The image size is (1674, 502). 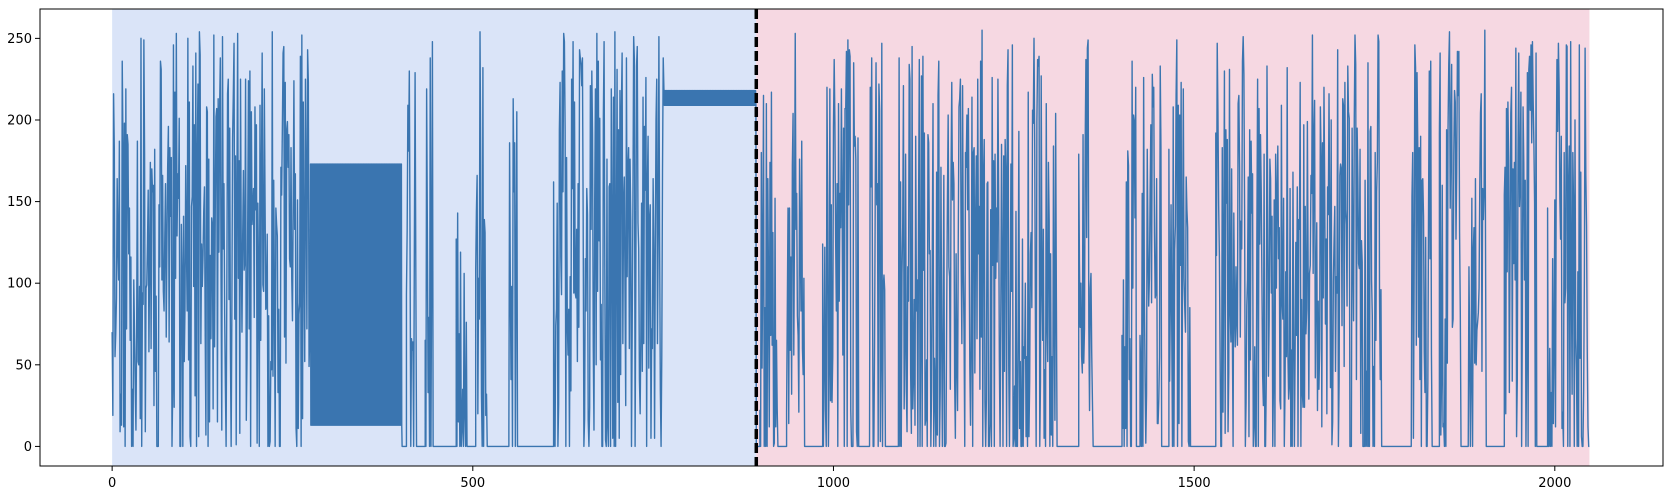 I want to click on y-tick-label: 0, so click(x=28, y=447).